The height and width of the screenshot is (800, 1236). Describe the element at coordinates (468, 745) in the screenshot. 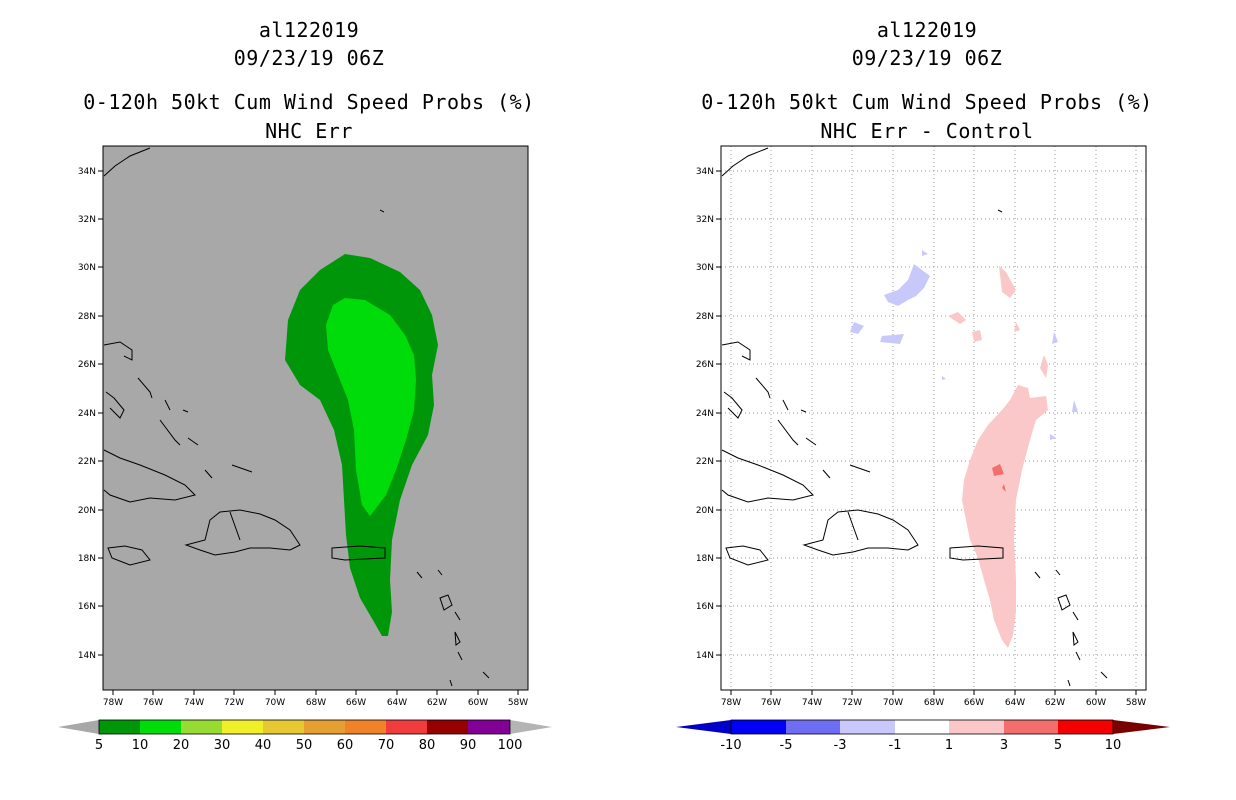

I see `colorbar-label: 90` at that location.